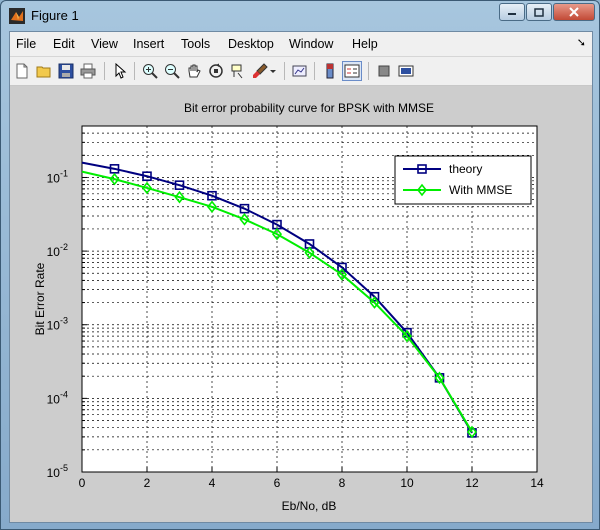  I want to click on colorbar-icon, so click(330, 71).